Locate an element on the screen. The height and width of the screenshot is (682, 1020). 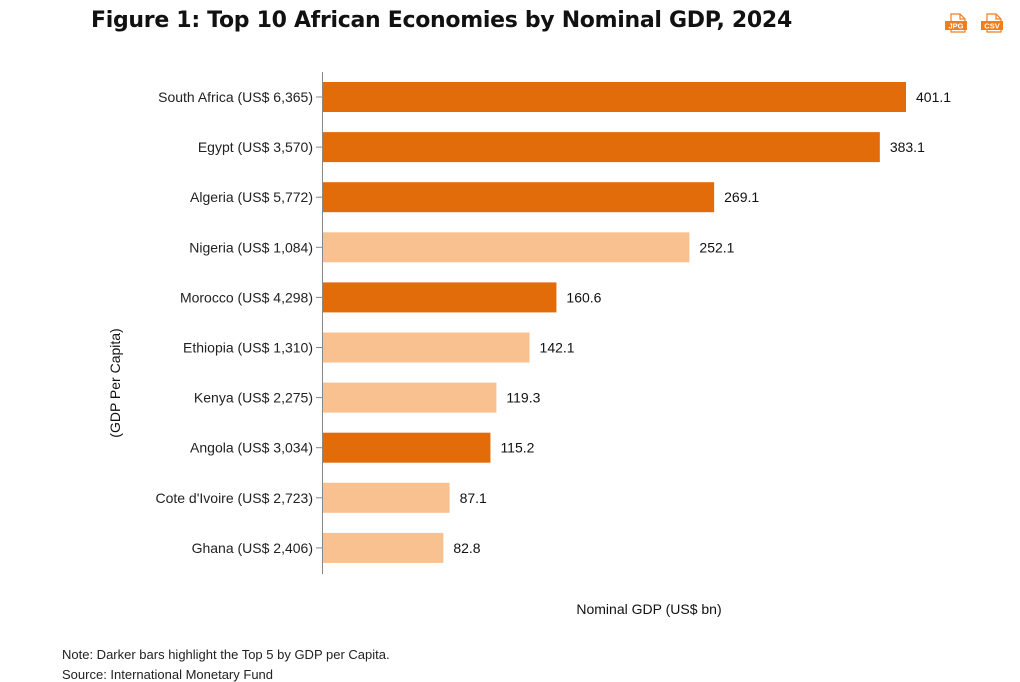
data-label: 82.8 is located at coordinates (466, 548).